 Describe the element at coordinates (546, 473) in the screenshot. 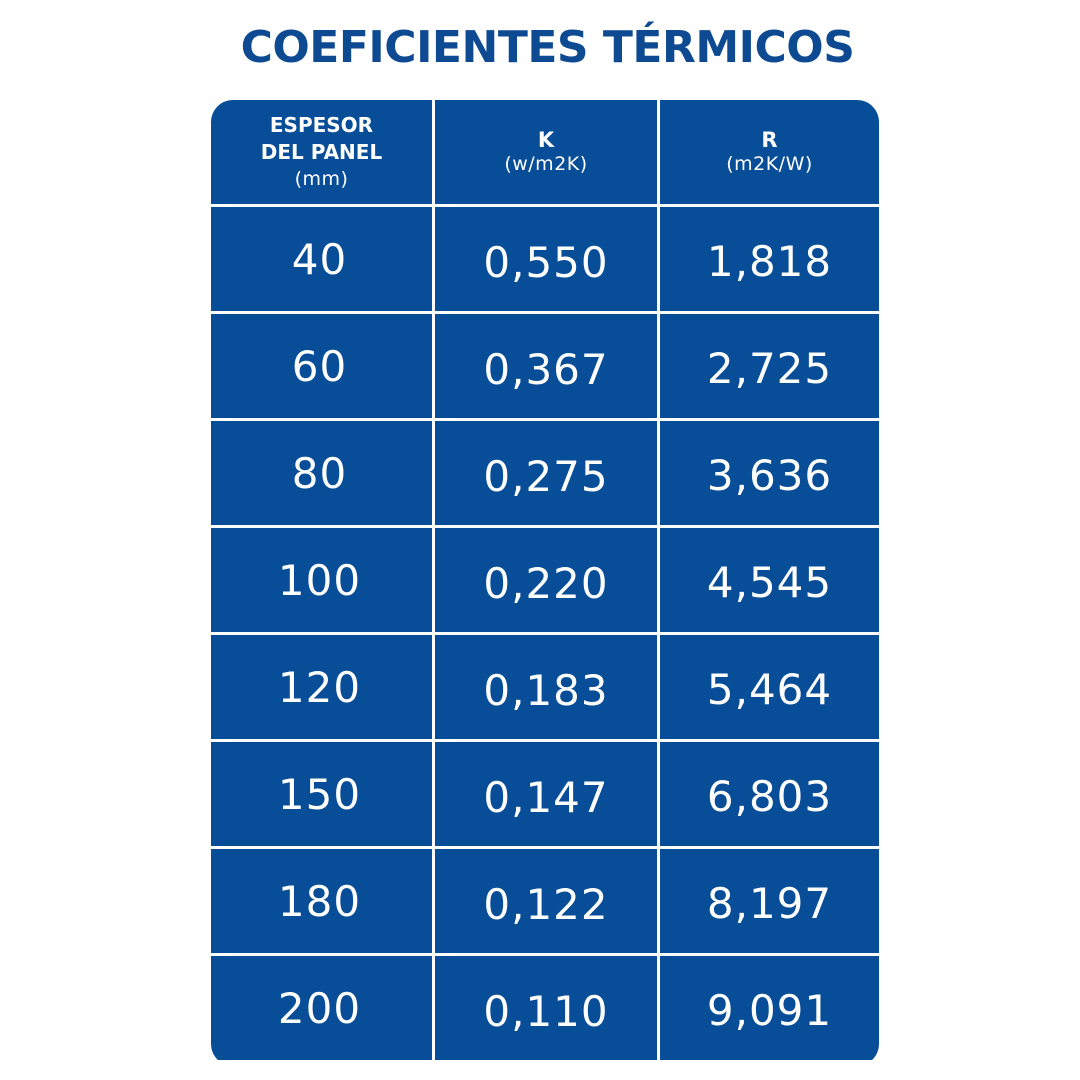

I see `table-cell-k: 0,275` at that location.